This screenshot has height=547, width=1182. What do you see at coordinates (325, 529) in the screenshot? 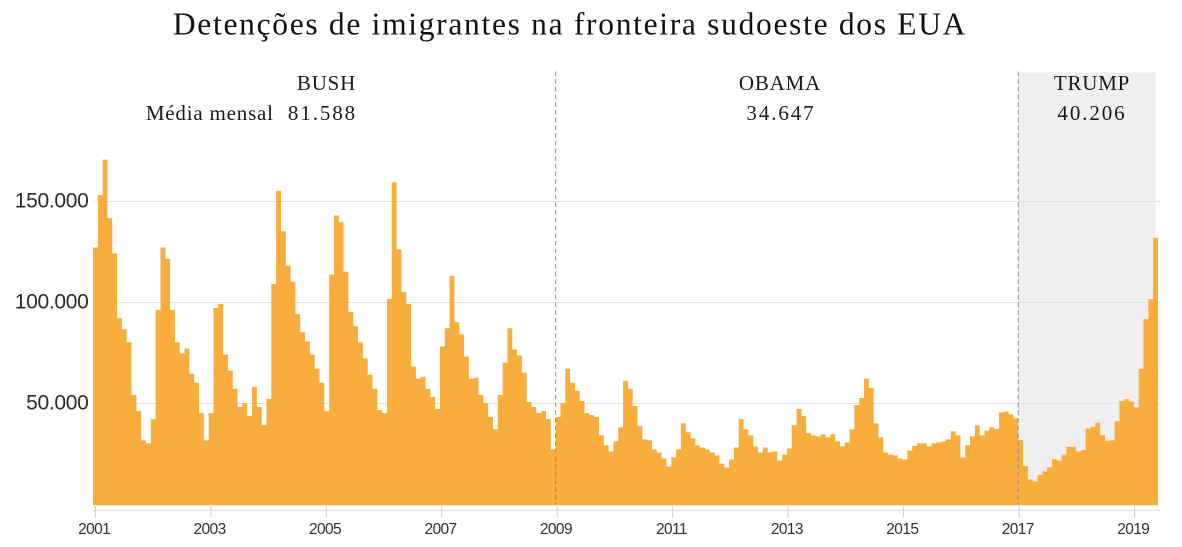
I see `svg-text: 2005` at bounding box center [325, 529].